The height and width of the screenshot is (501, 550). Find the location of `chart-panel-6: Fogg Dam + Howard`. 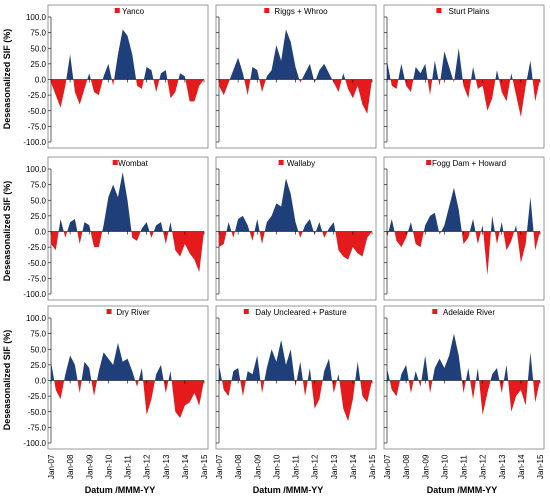

chart-panel-6: Fogg Dam + Howard is located at coordinates (464, 228).